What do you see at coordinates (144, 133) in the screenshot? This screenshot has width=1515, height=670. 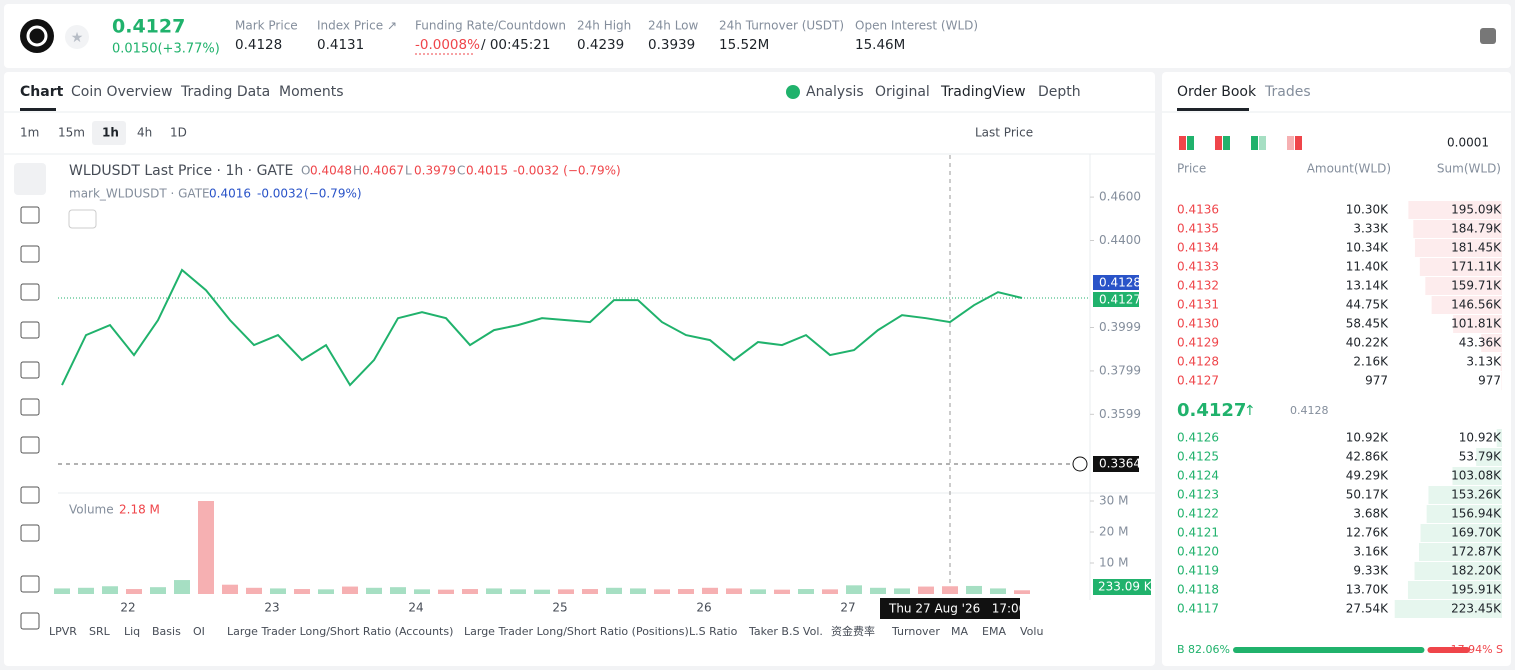 I see `interval: 4h` at bounding box center [144, 133].